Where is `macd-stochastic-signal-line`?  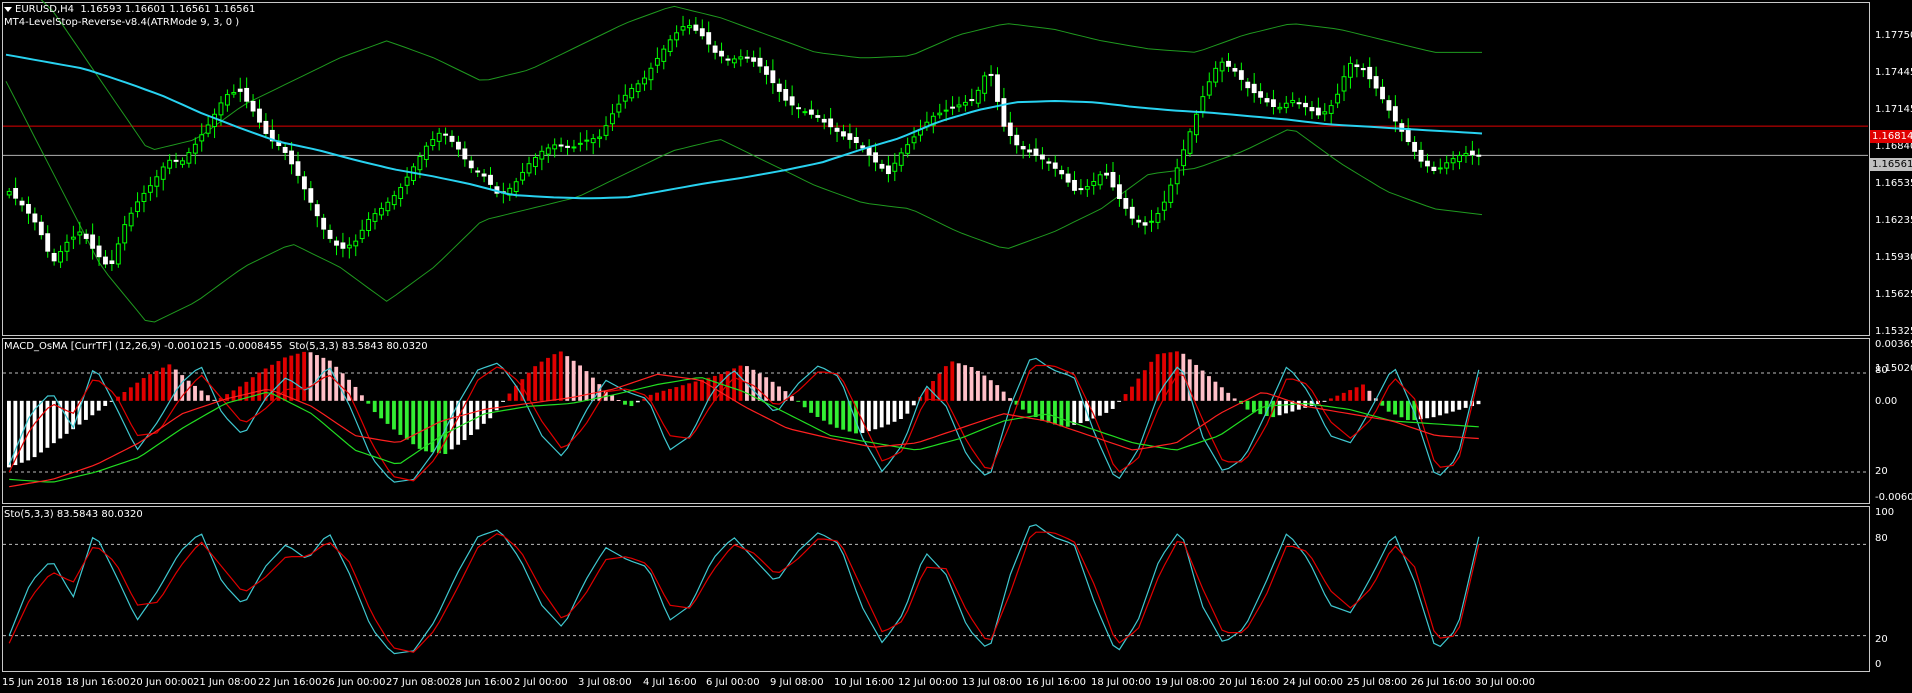 macd-stochastic-signal-line is located at coordinates (744, 423).